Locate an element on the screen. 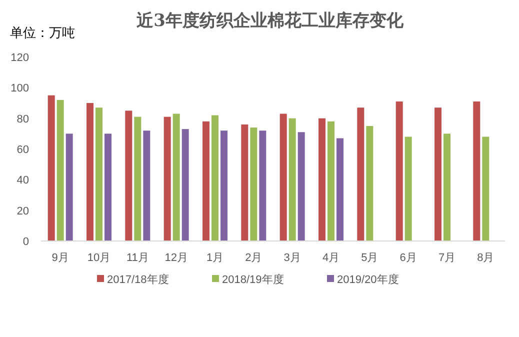 The image size is (519, 337). legend-label: 2017/18年度 is located at coordinates (138, 279).